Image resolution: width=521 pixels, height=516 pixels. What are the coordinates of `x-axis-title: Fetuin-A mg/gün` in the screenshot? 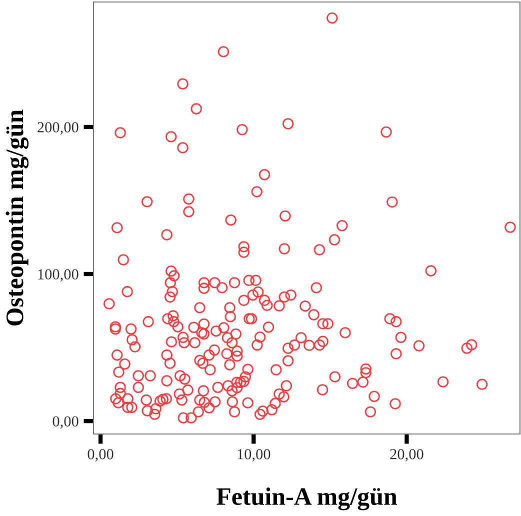 It's located at (307, 498).